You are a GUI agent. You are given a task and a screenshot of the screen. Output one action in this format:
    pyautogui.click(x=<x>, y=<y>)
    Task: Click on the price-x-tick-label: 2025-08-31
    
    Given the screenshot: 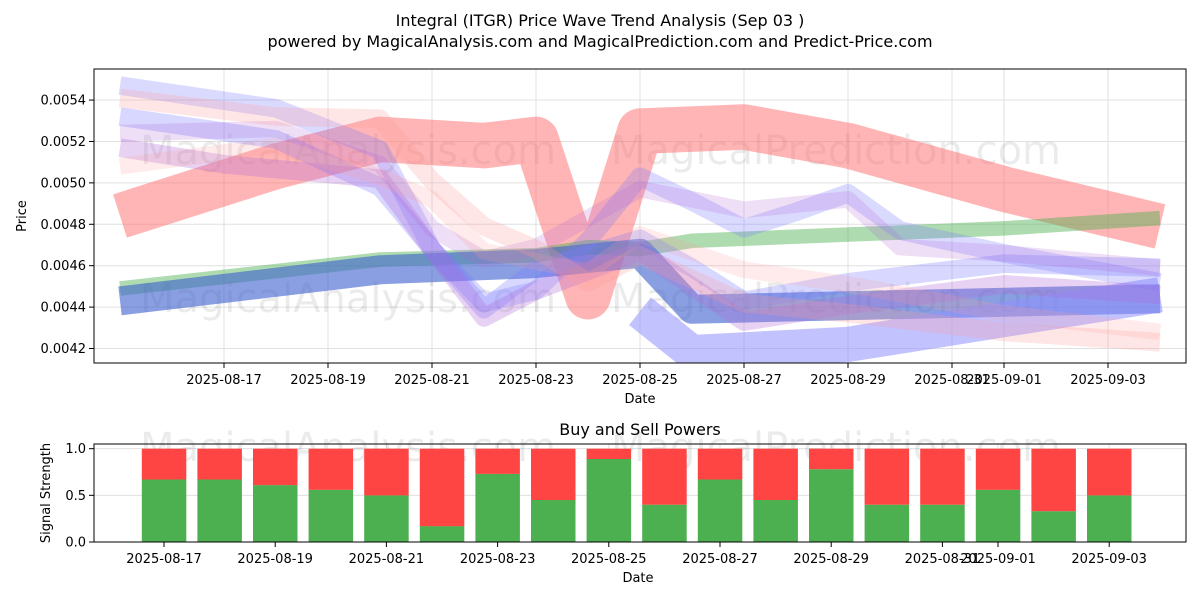 What is the action you would take?
    pyautogui.click(x=952, y=380)
    